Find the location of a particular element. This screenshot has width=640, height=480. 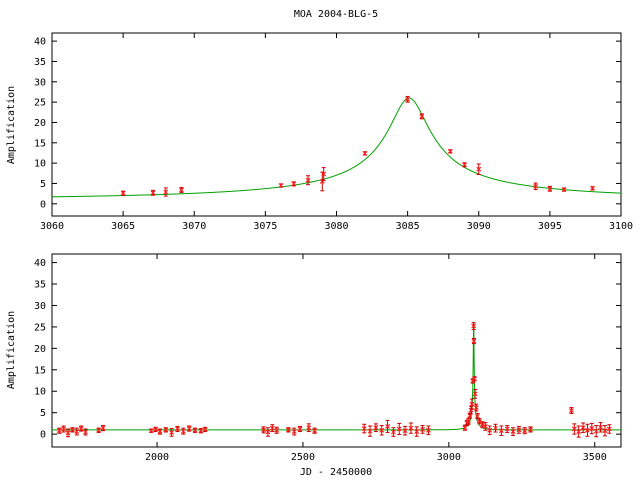

bottom-x-tick-label: 2000 is located at coordinates (157, 457).